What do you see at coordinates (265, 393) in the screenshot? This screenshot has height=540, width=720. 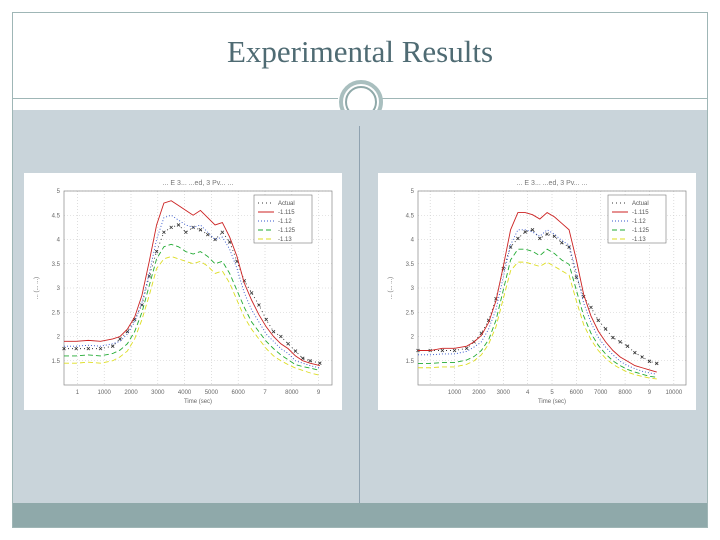 I see `x-tick-label: 7` at bounding box center [265, 393].